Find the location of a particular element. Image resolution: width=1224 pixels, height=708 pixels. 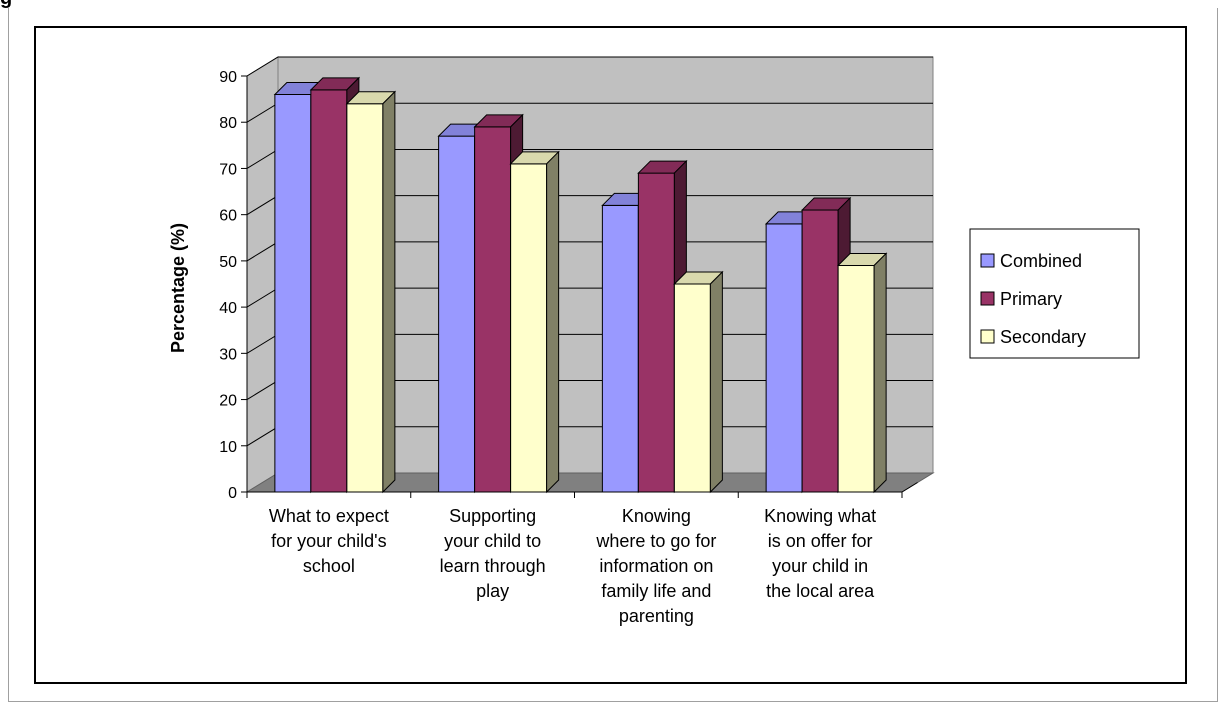

y-tick-label: 50 is located at coordinates (228, 262).